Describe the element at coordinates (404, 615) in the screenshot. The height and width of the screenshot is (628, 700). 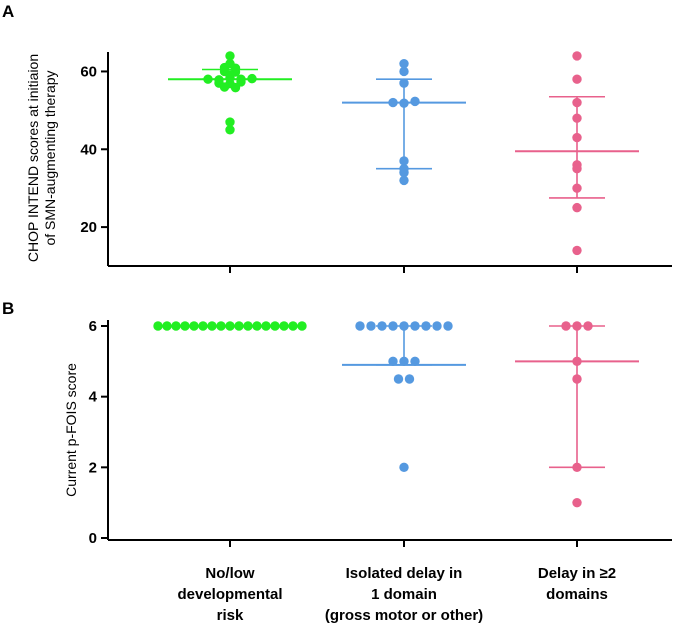
I see `x-category-label-line: (gross motor or other)` at that location.